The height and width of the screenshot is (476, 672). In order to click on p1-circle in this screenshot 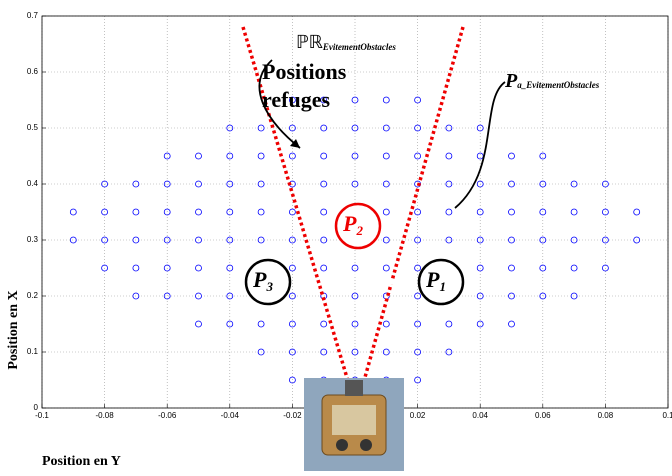, I will do `click(441, 282)`.